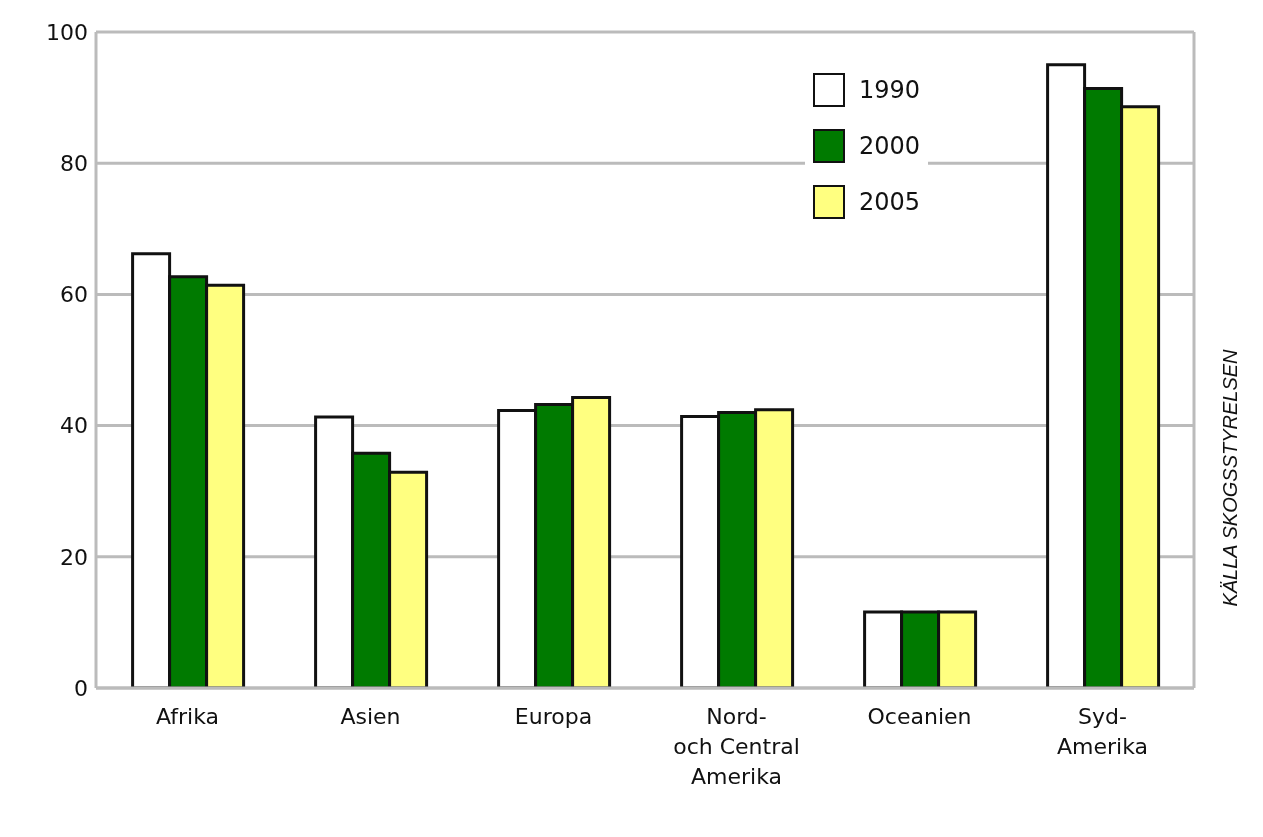 The height and width of the screenshot is (837, 1263). What do you see at coordinates (67, 32) in the screenshot?
I see `y-tick-label: 100` at bounding box center [67, 32].